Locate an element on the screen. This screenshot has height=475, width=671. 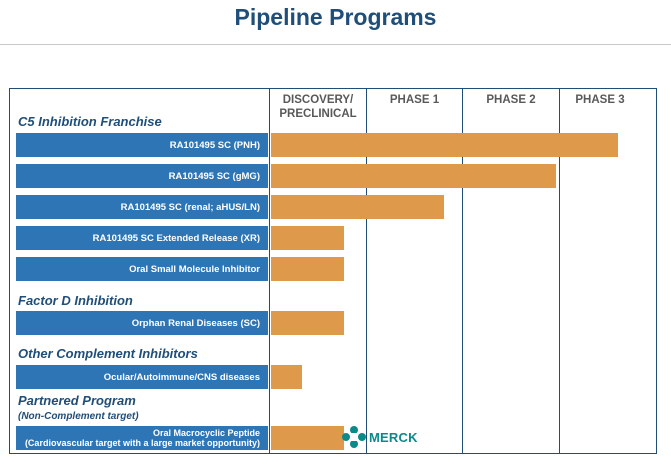
phase-label-preclinical-line2: PRECLINICAL is located at coordinates (318, 114).